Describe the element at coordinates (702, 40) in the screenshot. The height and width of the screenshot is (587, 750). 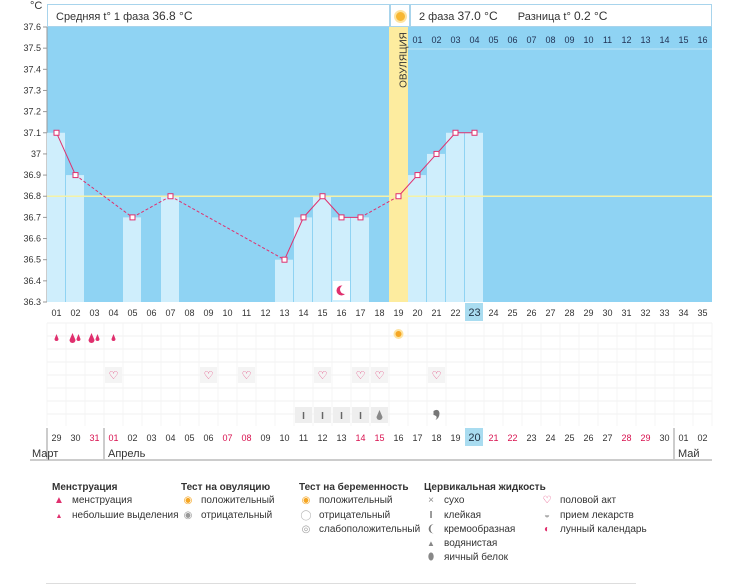
I see `phase2-day-label: 16` at that location.